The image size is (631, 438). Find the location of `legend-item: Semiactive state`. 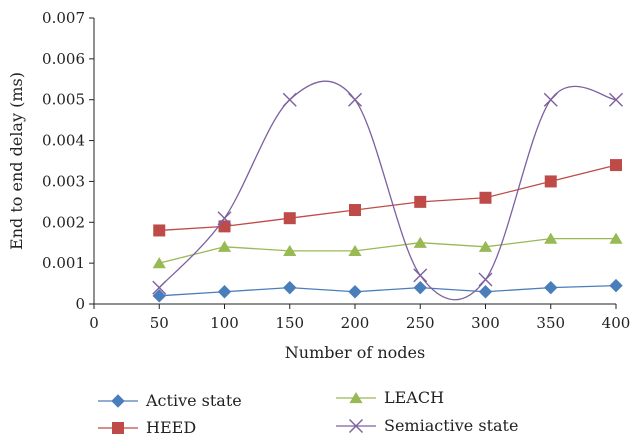

legend-item: Semiactive state is located at coordinates (427, 425).